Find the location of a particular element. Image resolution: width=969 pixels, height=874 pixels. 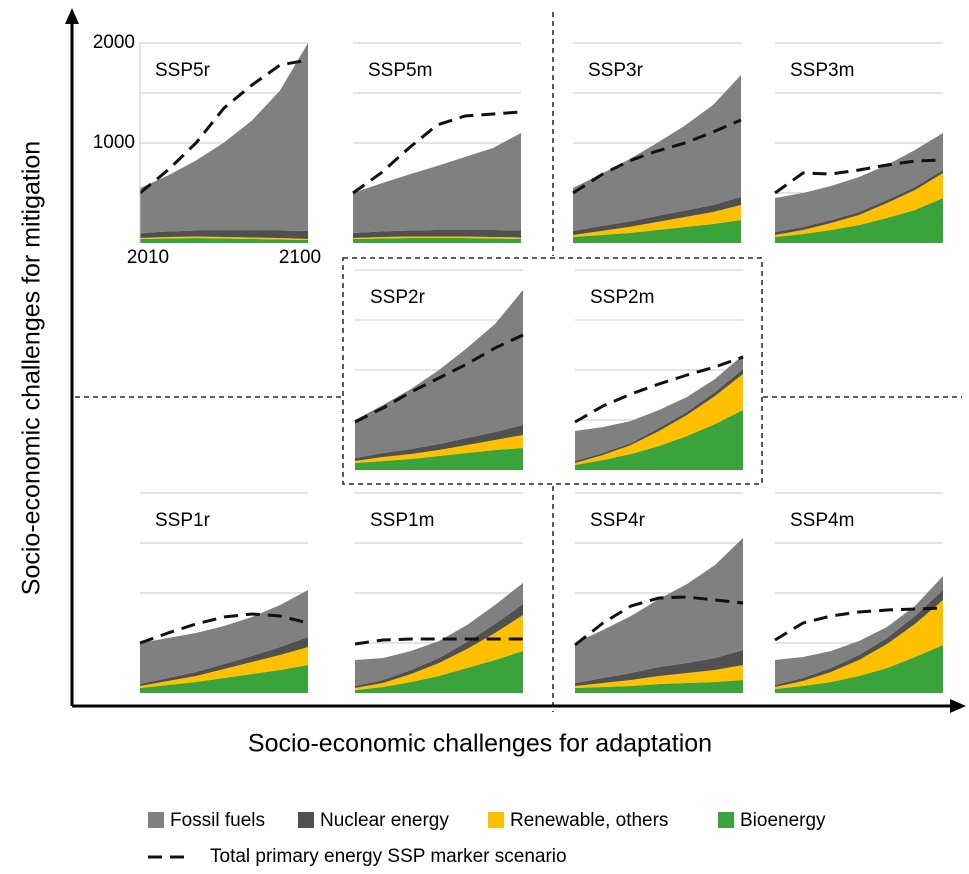

y-axis-title: Socio-economic challenges for mitigation is located at coordinates (32, 368).